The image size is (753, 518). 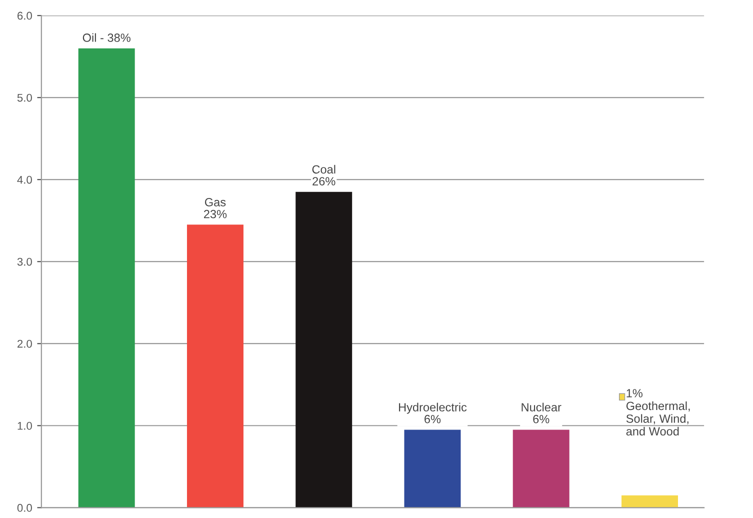 What do you see at coordinates (24, 98) in the screenshot?
I see `y-tick-label: 5.0` at bounding box center [24, 98].